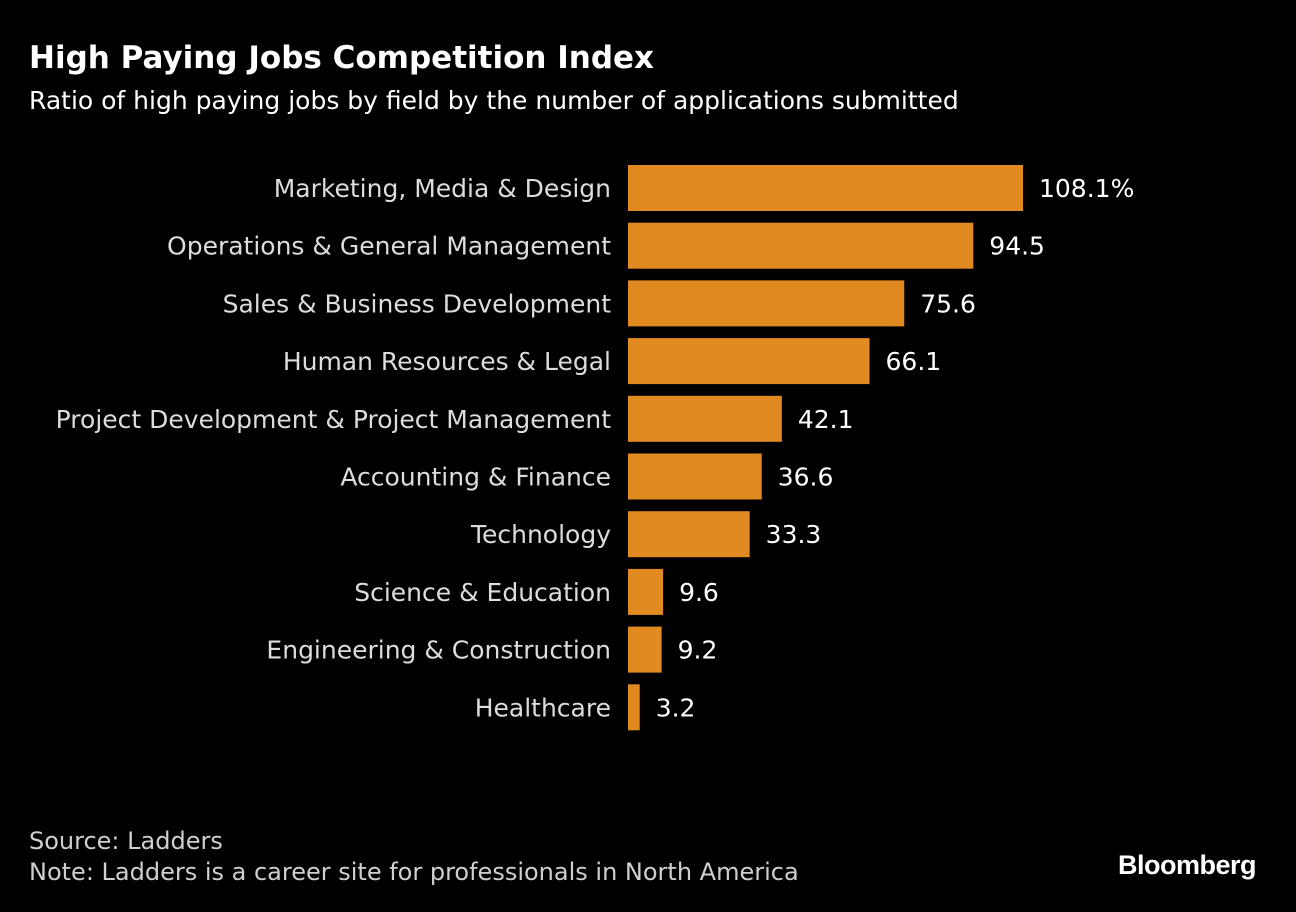 This screenshot has height=912, width=1296. I want to click on category-label: Science & Education, so click(482, 592).